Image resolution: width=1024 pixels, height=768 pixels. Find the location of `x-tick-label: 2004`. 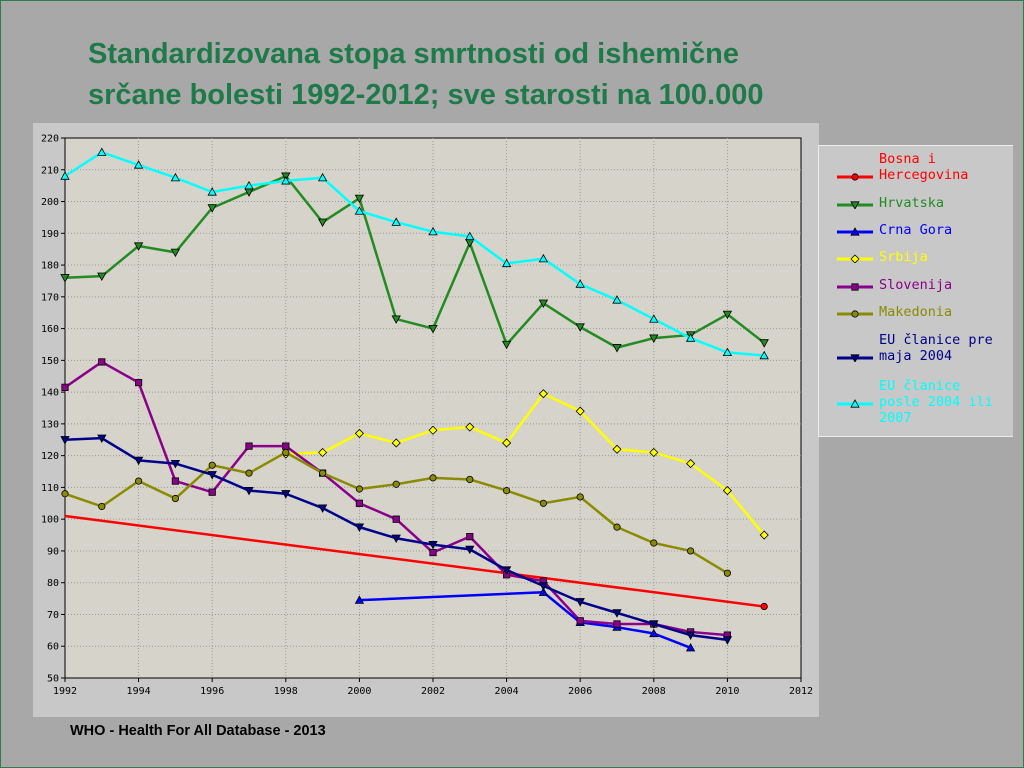

x-tick-label: 2004 is located at coordinates (507, 691).